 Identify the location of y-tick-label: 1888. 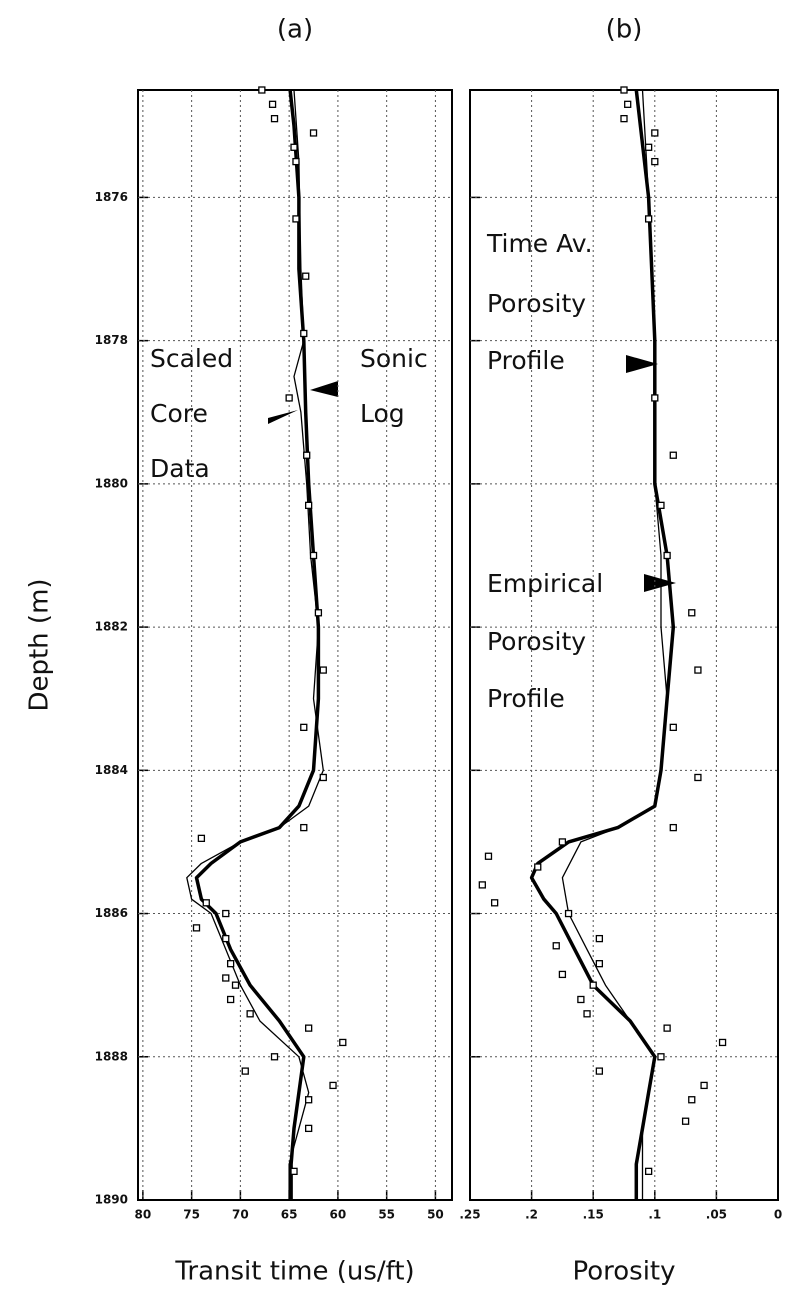
(111, 1056).